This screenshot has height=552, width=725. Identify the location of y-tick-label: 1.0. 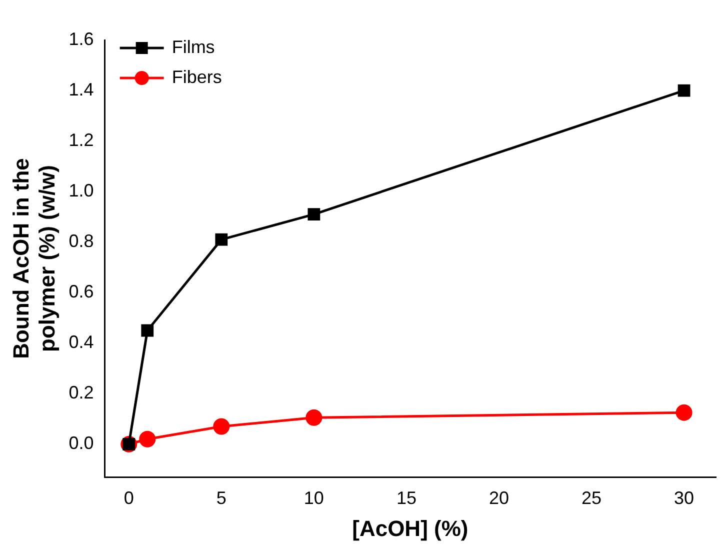
(81, 190).